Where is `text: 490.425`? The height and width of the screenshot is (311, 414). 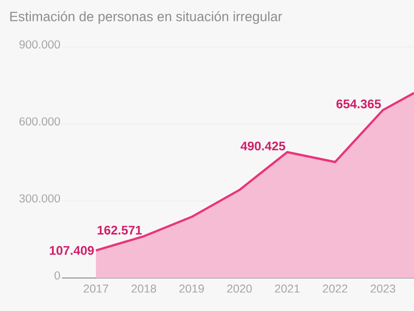 text: 490.425 is located at coordinates (263, 146).